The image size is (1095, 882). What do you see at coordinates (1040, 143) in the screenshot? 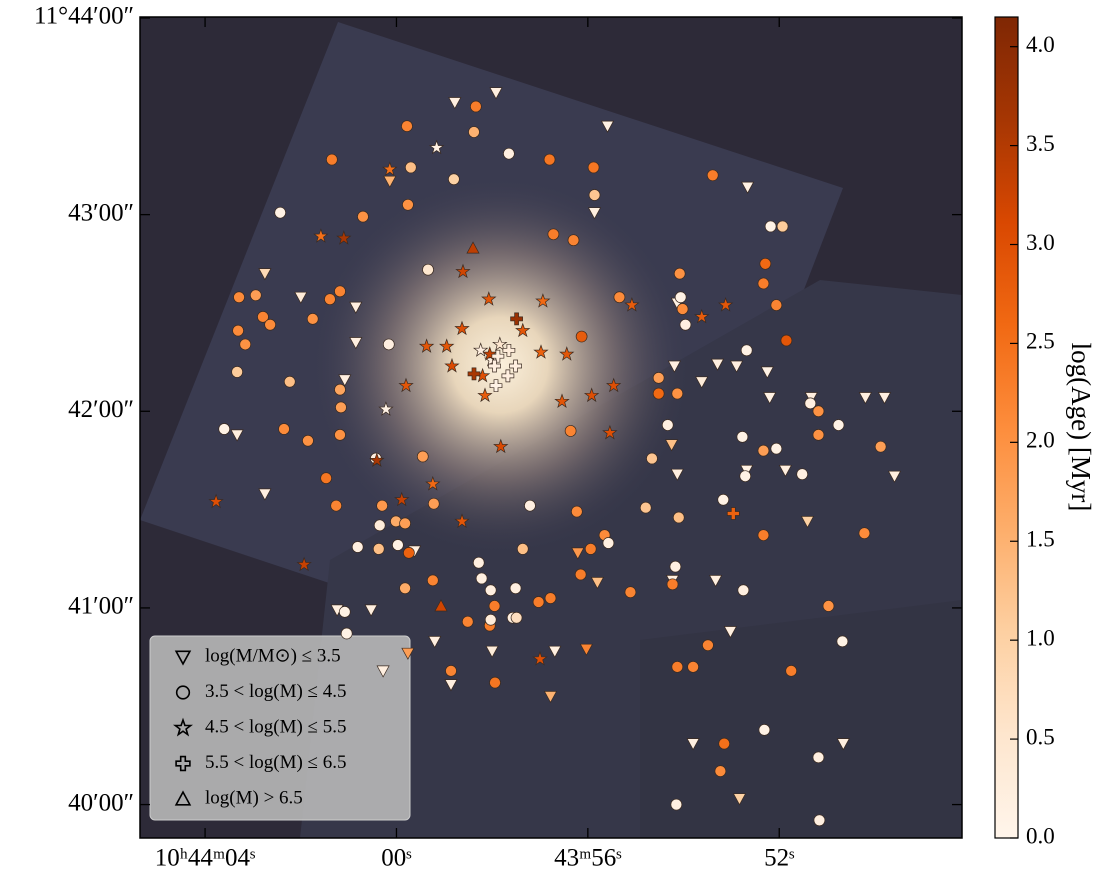
I see `colorbar-tick-label: 3.5` at bounding box center [1040, 143].